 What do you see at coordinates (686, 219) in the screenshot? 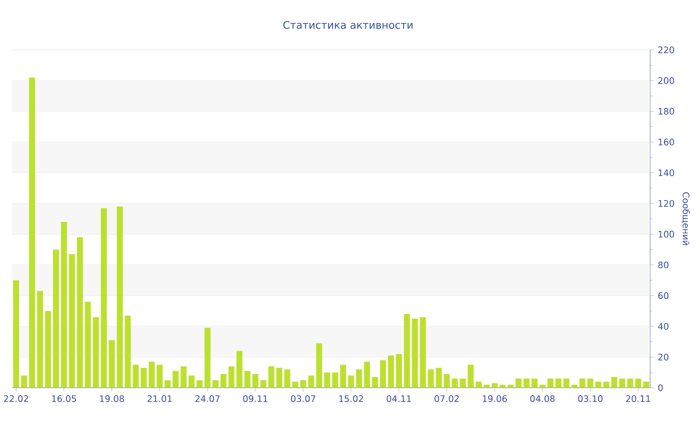
I see `y-axis-title: Сообщений` at bounding box center [686, 219].